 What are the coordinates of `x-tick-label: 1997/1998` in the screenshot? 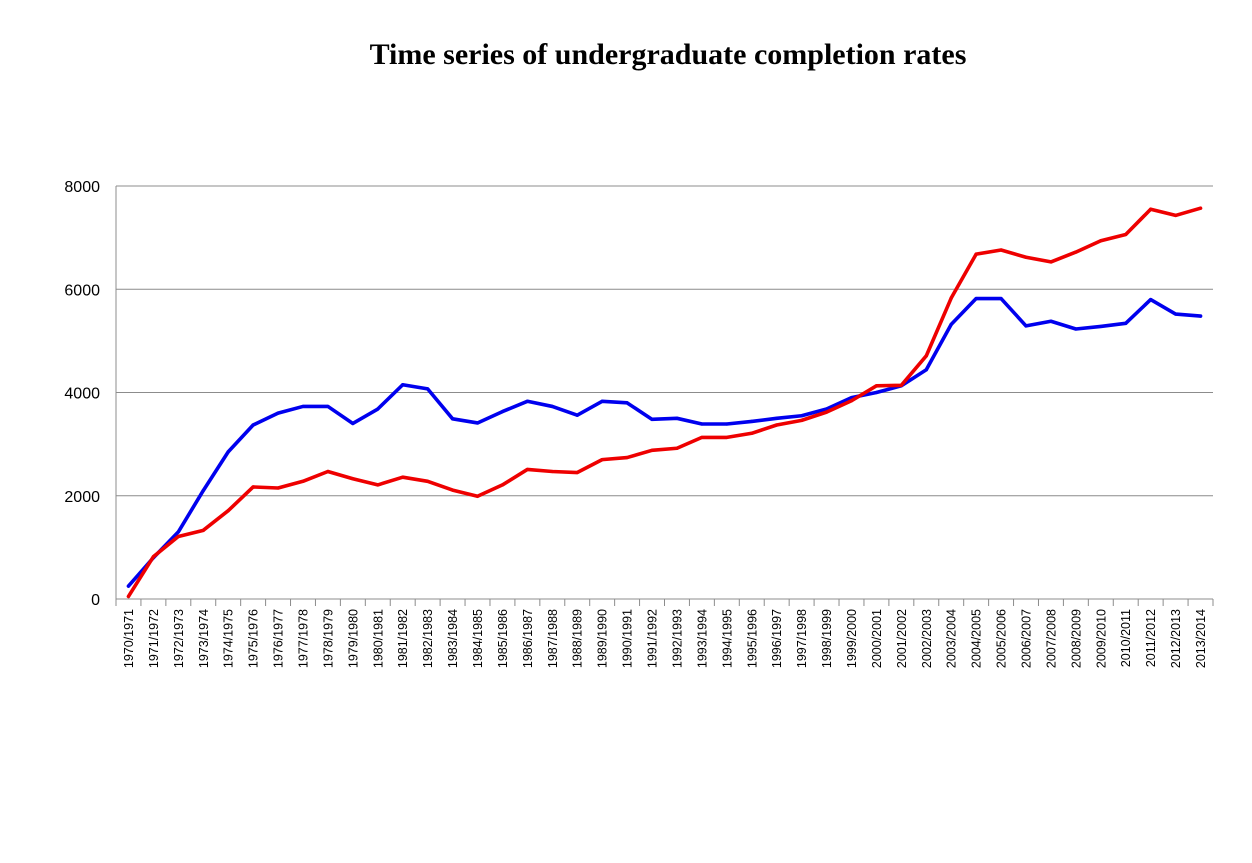 It's located at (802, 638).